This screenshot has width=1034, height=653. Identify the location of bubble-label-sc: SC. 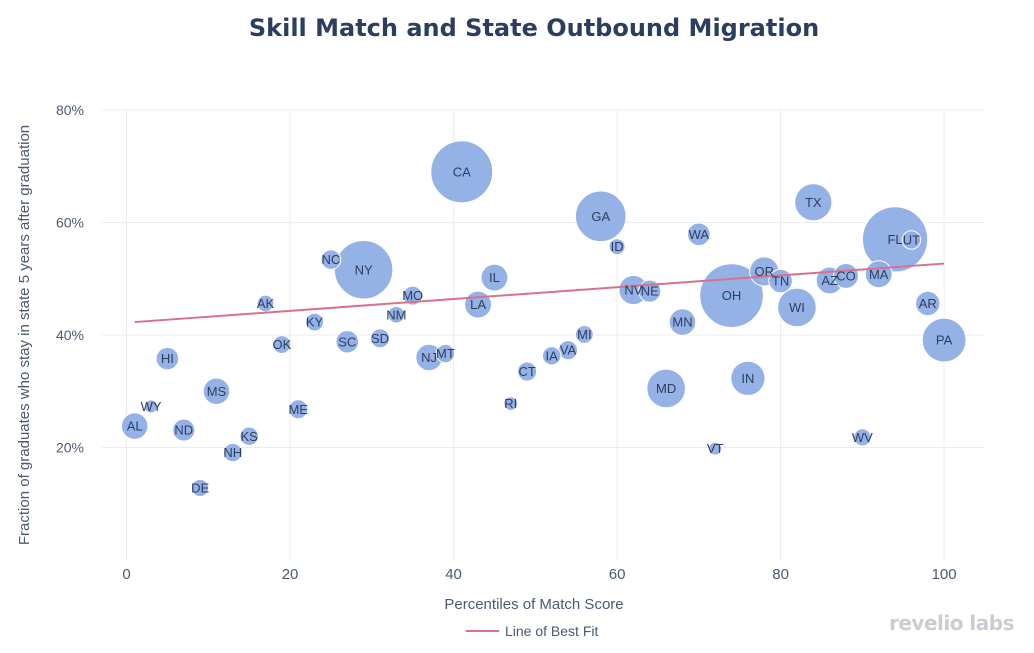
(347, 341).